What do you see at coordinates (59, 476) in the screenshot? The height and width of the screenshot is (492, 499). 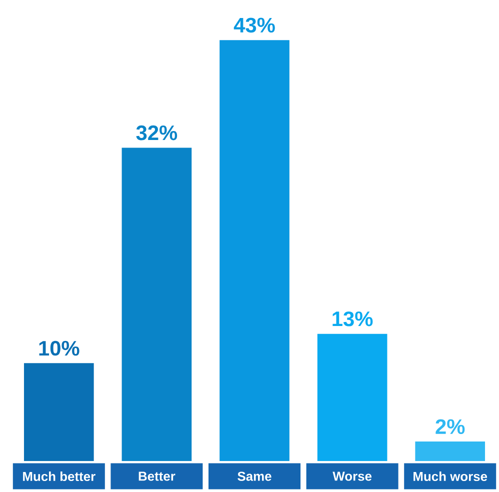 I see `x-tick-label: Much better` at bounding box center [59, 476].